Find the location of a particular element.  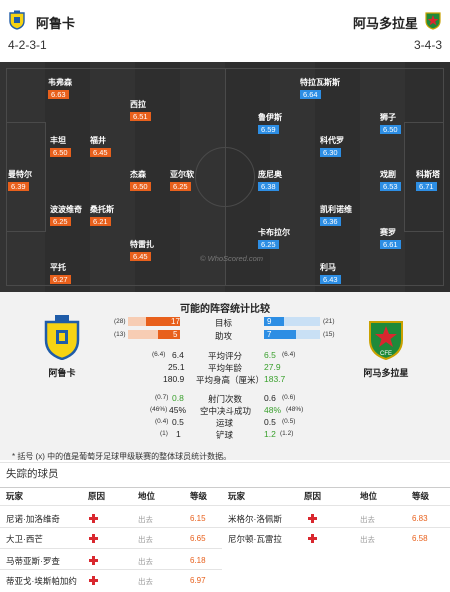

stat-label: 平均年龄 is located at coordinates (225, 368).